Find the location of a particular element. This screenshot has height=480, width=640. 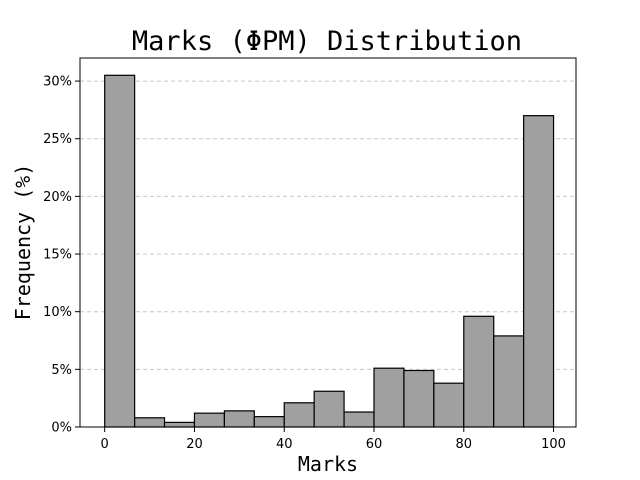

y-tick-label-6: 30% is located at coordinates (57, 82).